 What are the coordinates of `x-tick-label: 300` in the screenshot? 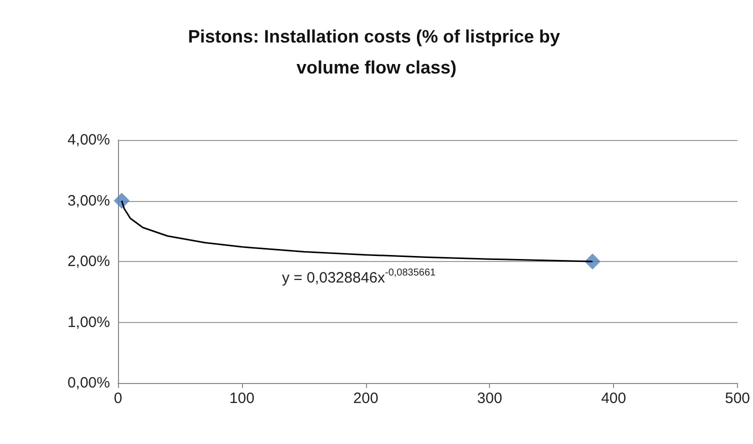 It's located at (489, 398).